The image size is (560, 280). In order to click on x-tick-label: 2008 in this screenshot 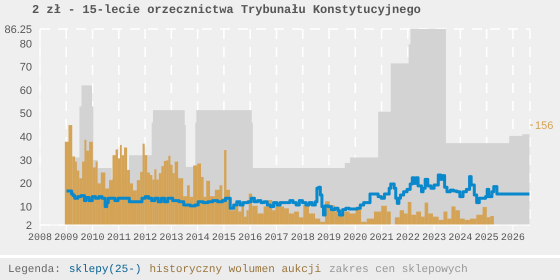, I will do `click(40, 238)`.